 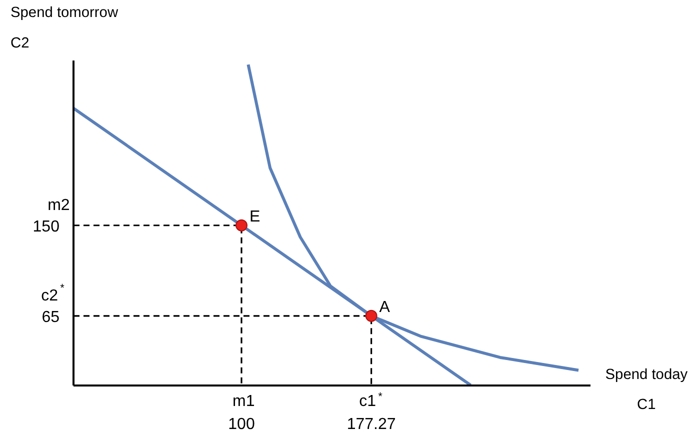 I want to click on annotation: m2, so click(x=59, y=205).